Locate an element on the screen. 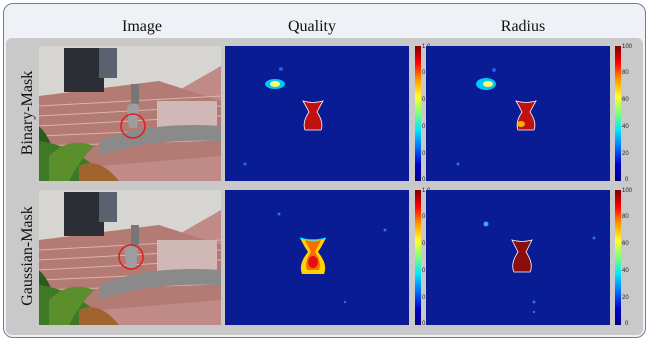 This screenshot has height=343, width=651. tick-r1-0: 100 is located at coordinates (627, 47).